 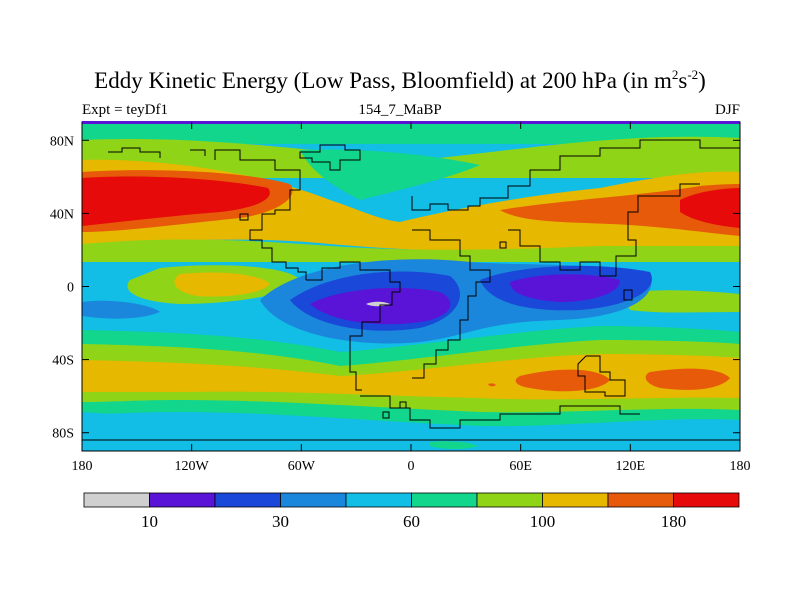 I want to click on x-tick-label: 60W, so click(x=302, y=466).